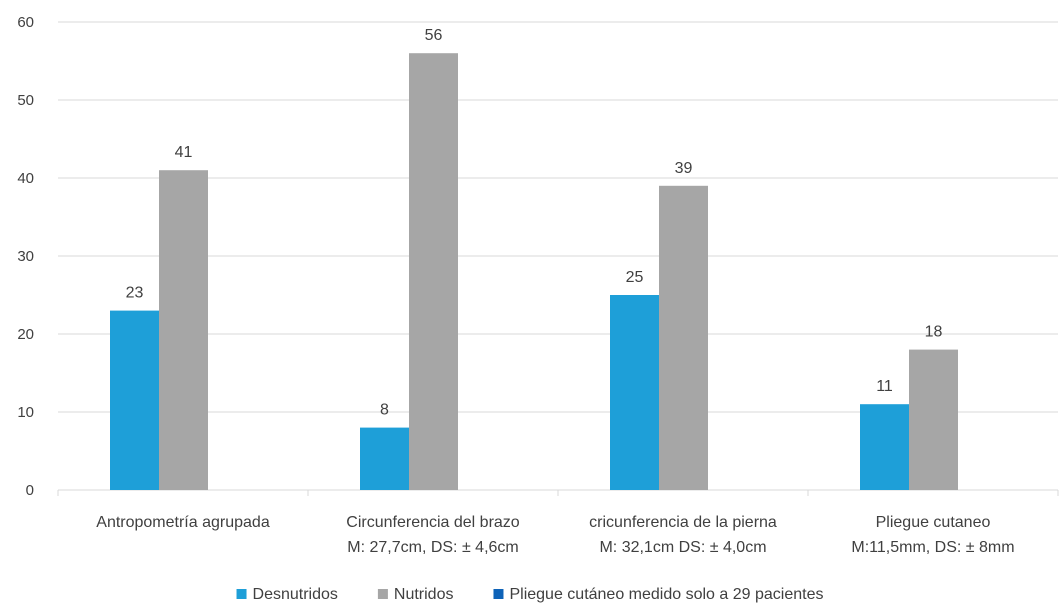 Image resolution: width=1060 pixels, height=614 pixels. I want to click on category-label-0-line-0: Antropometría agrupada, so click(183, 522).